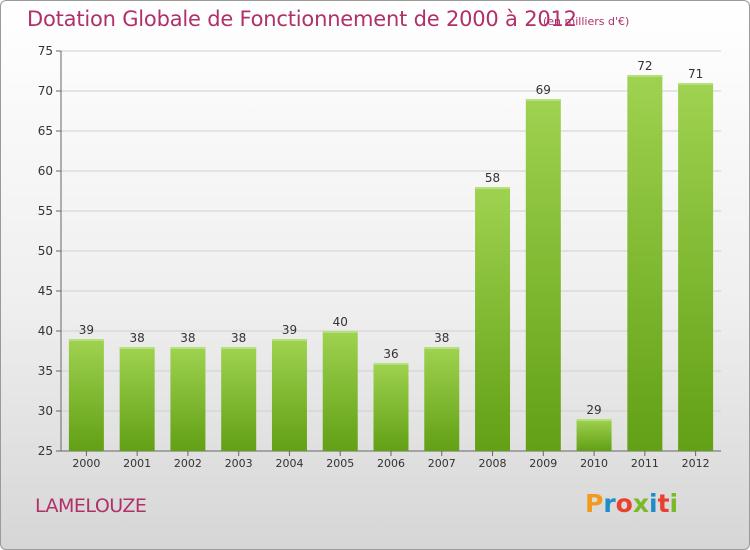  Describe the element at coordinates (543, 463) in the screenshot. I see `x-tick-label-2009: 2009` at that location.